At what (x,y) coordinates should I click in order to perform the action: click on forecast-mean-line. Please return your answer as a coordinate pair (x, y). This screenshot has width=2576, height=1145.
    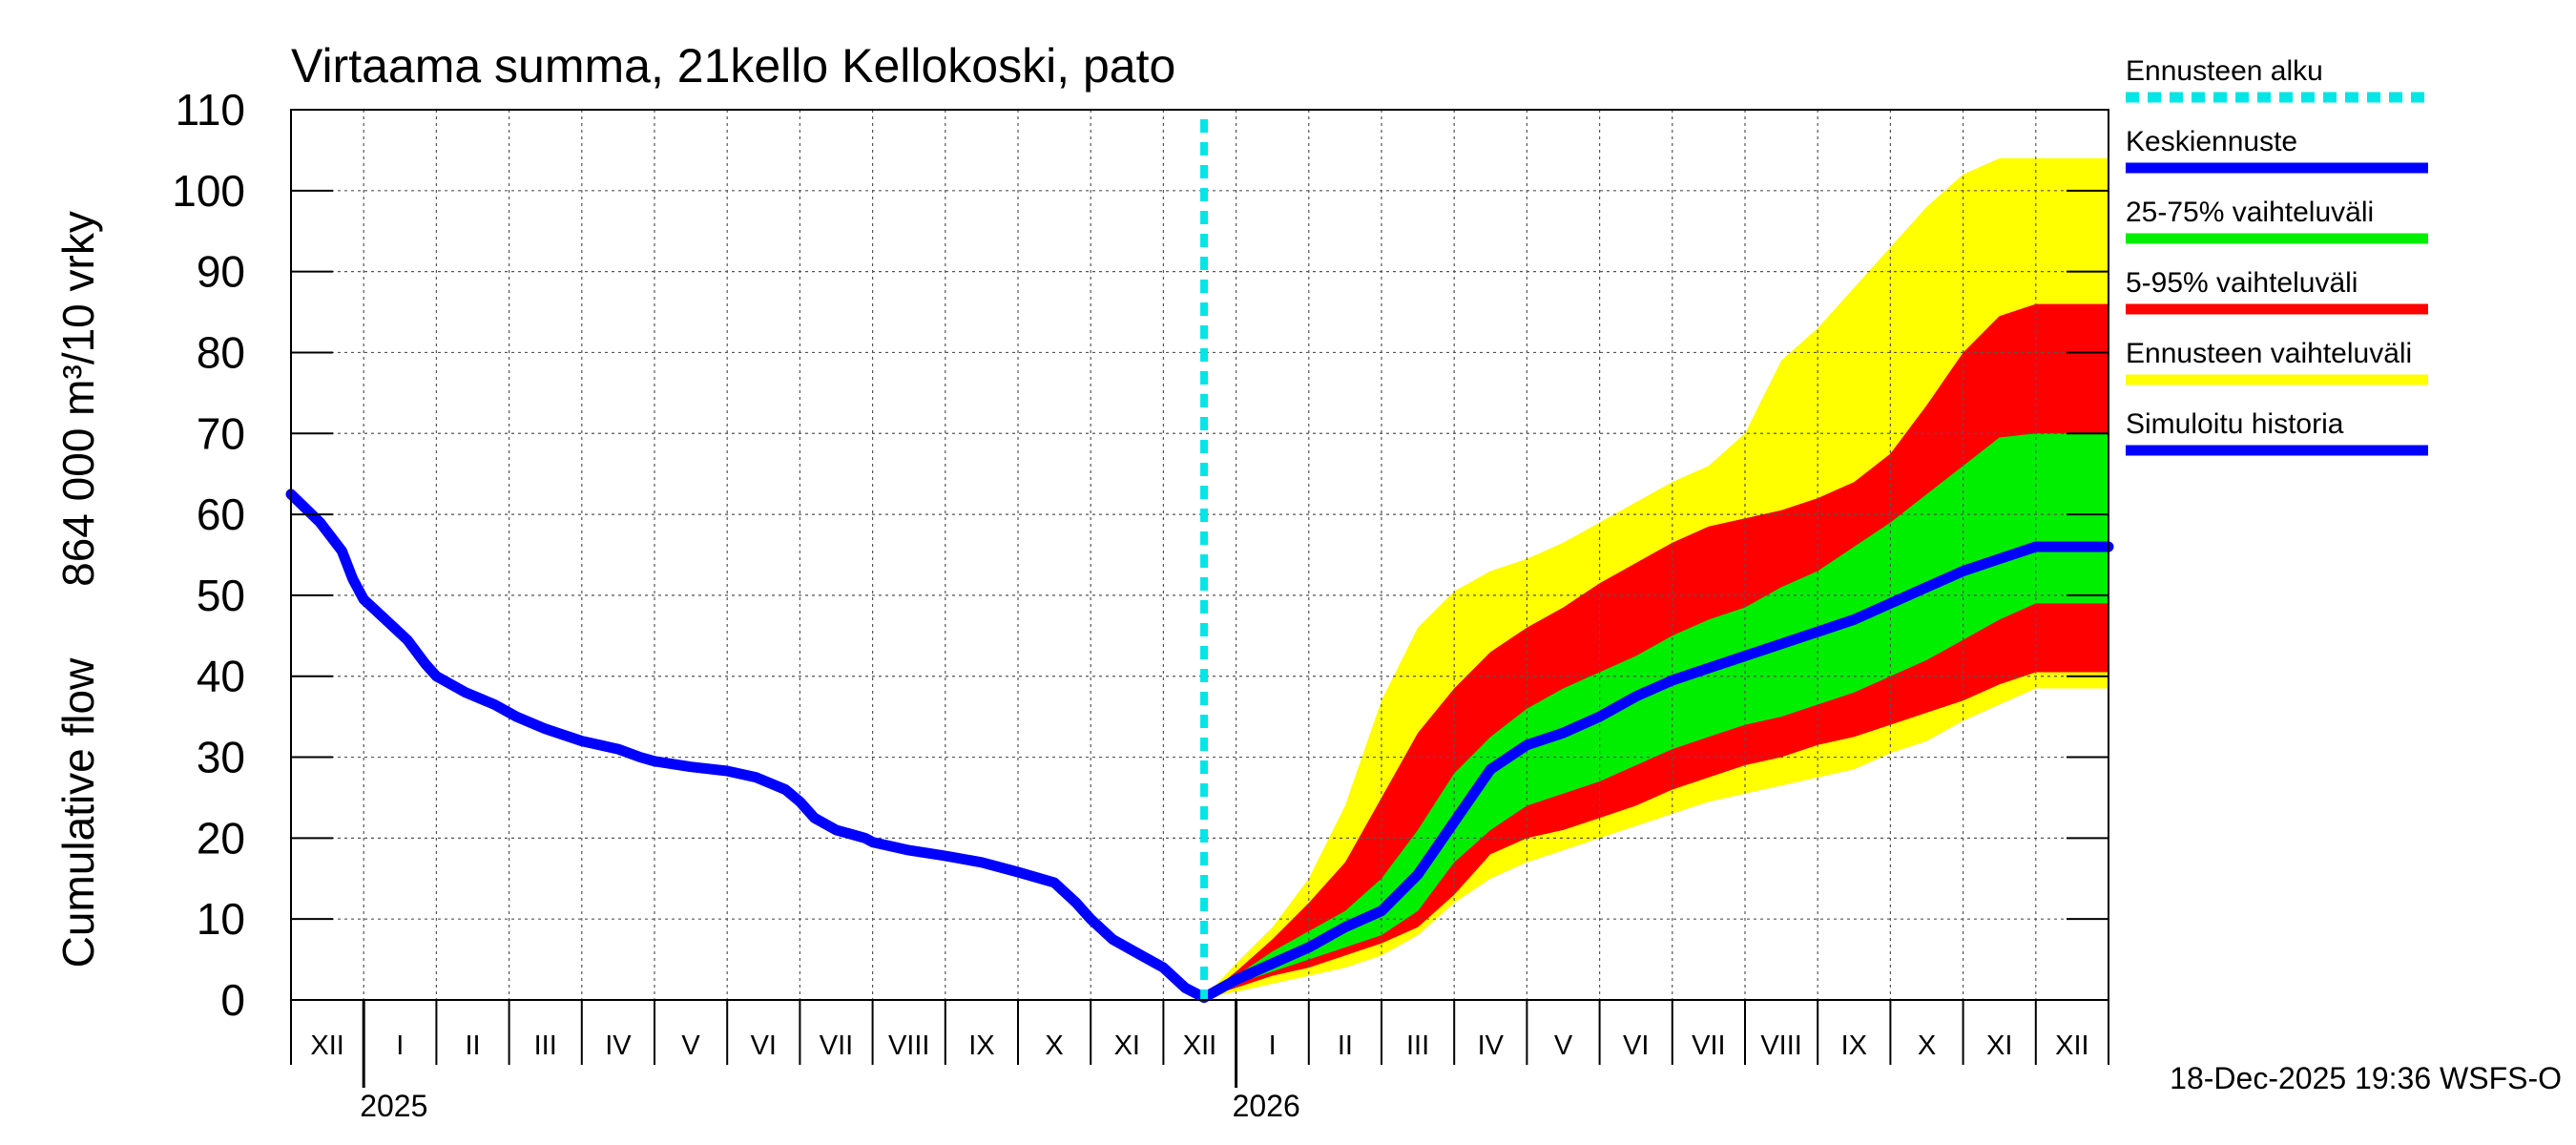
    Looking at the image, I should click on (1656, 772).